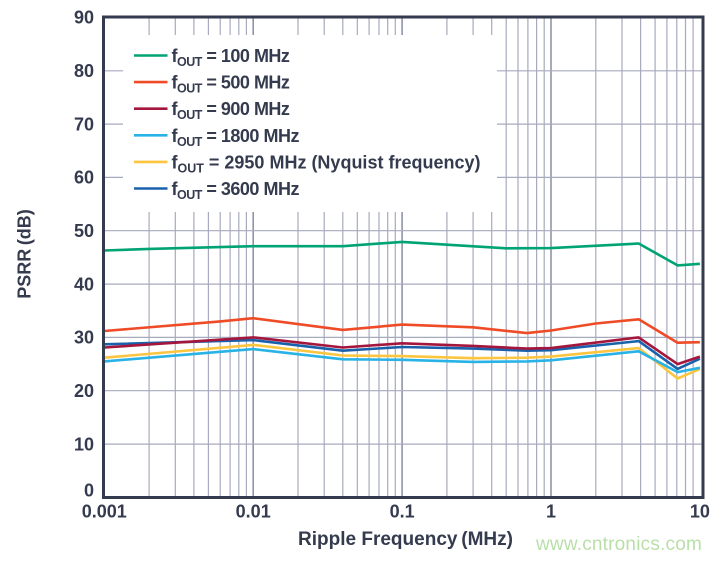 This screenshot has width=721, height=565. I want to click on svg-text: 0.001, so click(104, 512).